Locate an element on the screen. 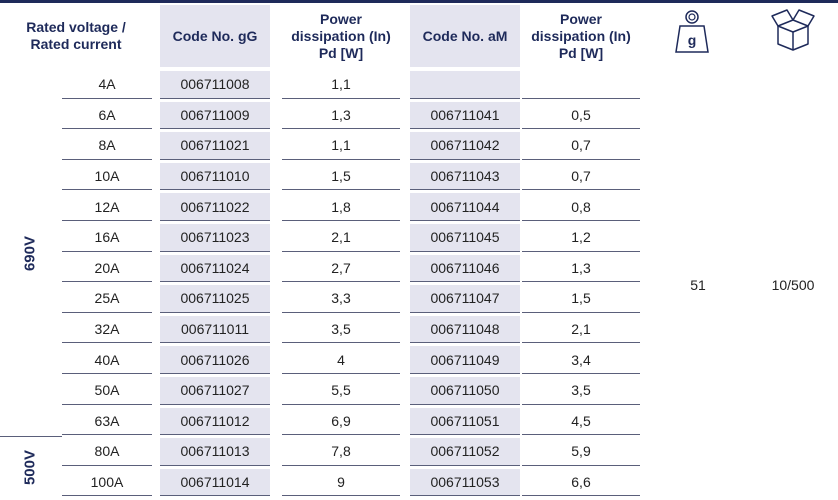 This screenshot has width=838, height=500. table-cell: 5,9 is located at coordinates (581, 452).